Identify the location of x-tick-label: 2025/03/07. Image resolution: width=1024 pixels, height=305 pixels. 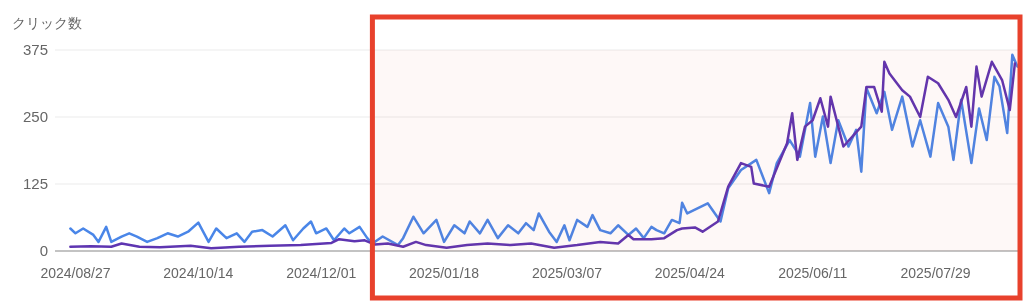
(567, 273).